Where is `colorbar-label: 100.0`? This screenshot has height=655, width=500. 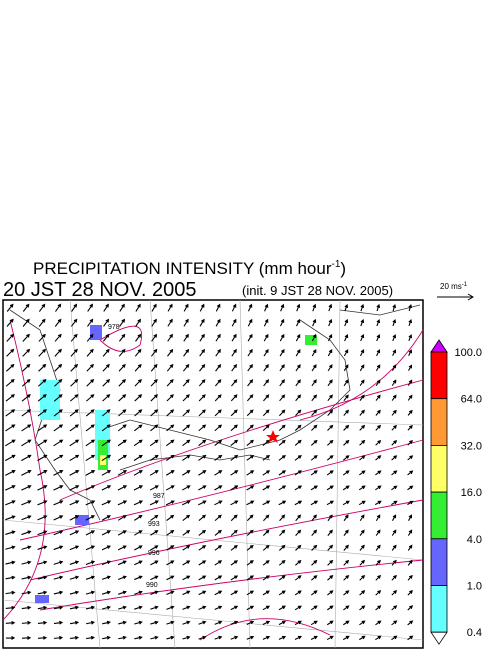 colorbar-label: 100.0 is located at coordinates (468, 353).